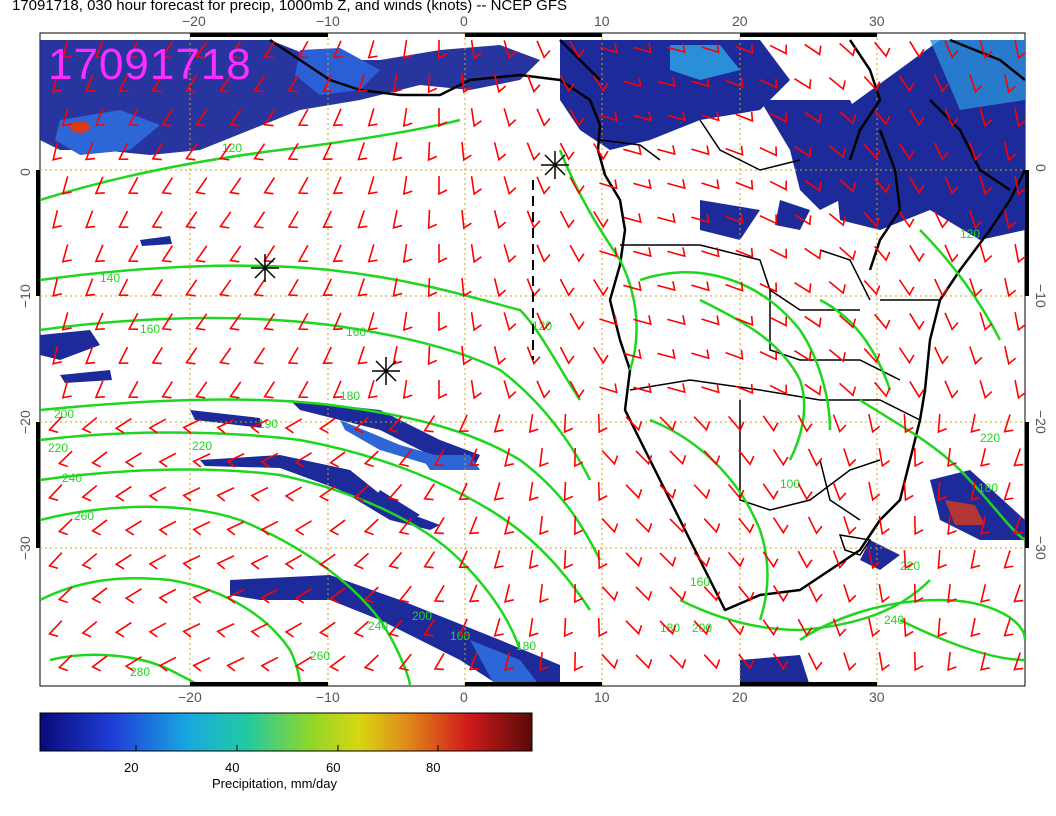  What do you see at coordinates (740, 697) in the screenshot?
I see `svg-text: 20` at bounding box center [740, 697].